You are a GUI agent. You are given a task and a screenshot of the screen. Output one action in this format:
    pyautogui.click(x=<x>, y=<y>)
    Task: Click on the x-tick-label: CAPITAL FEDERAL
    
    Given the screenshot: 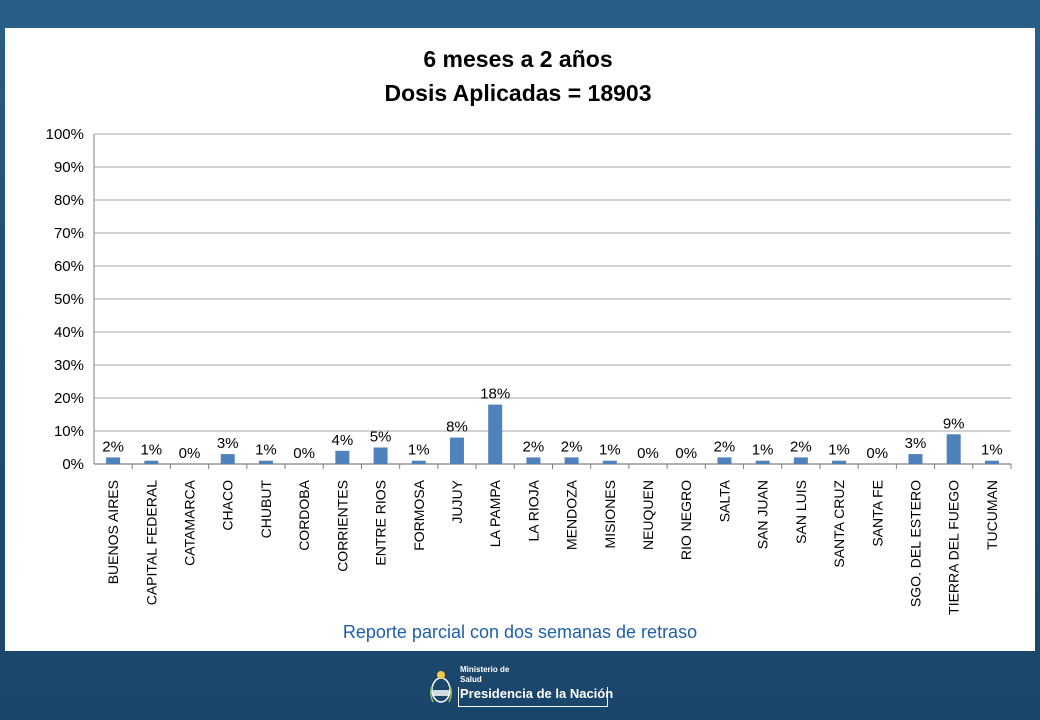 What is the action you would take?
    pyautogui.click(x=151, y=542)
    